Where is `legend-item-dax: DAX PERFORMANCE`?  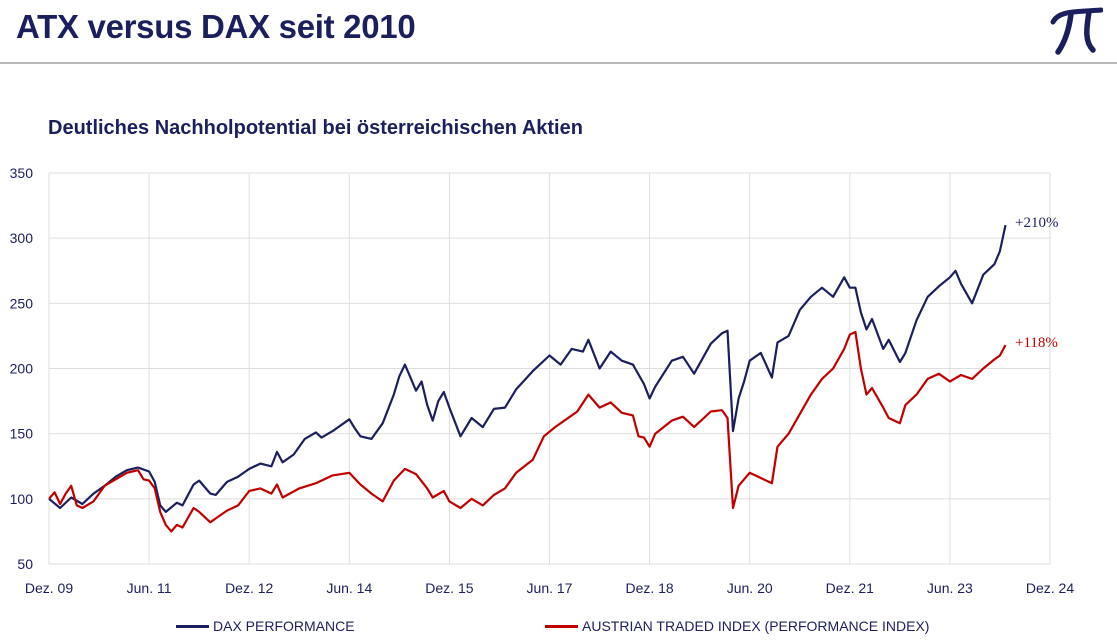
legend-item-dax: DAX PERFORMANCE is located at coordinates (265, 626).